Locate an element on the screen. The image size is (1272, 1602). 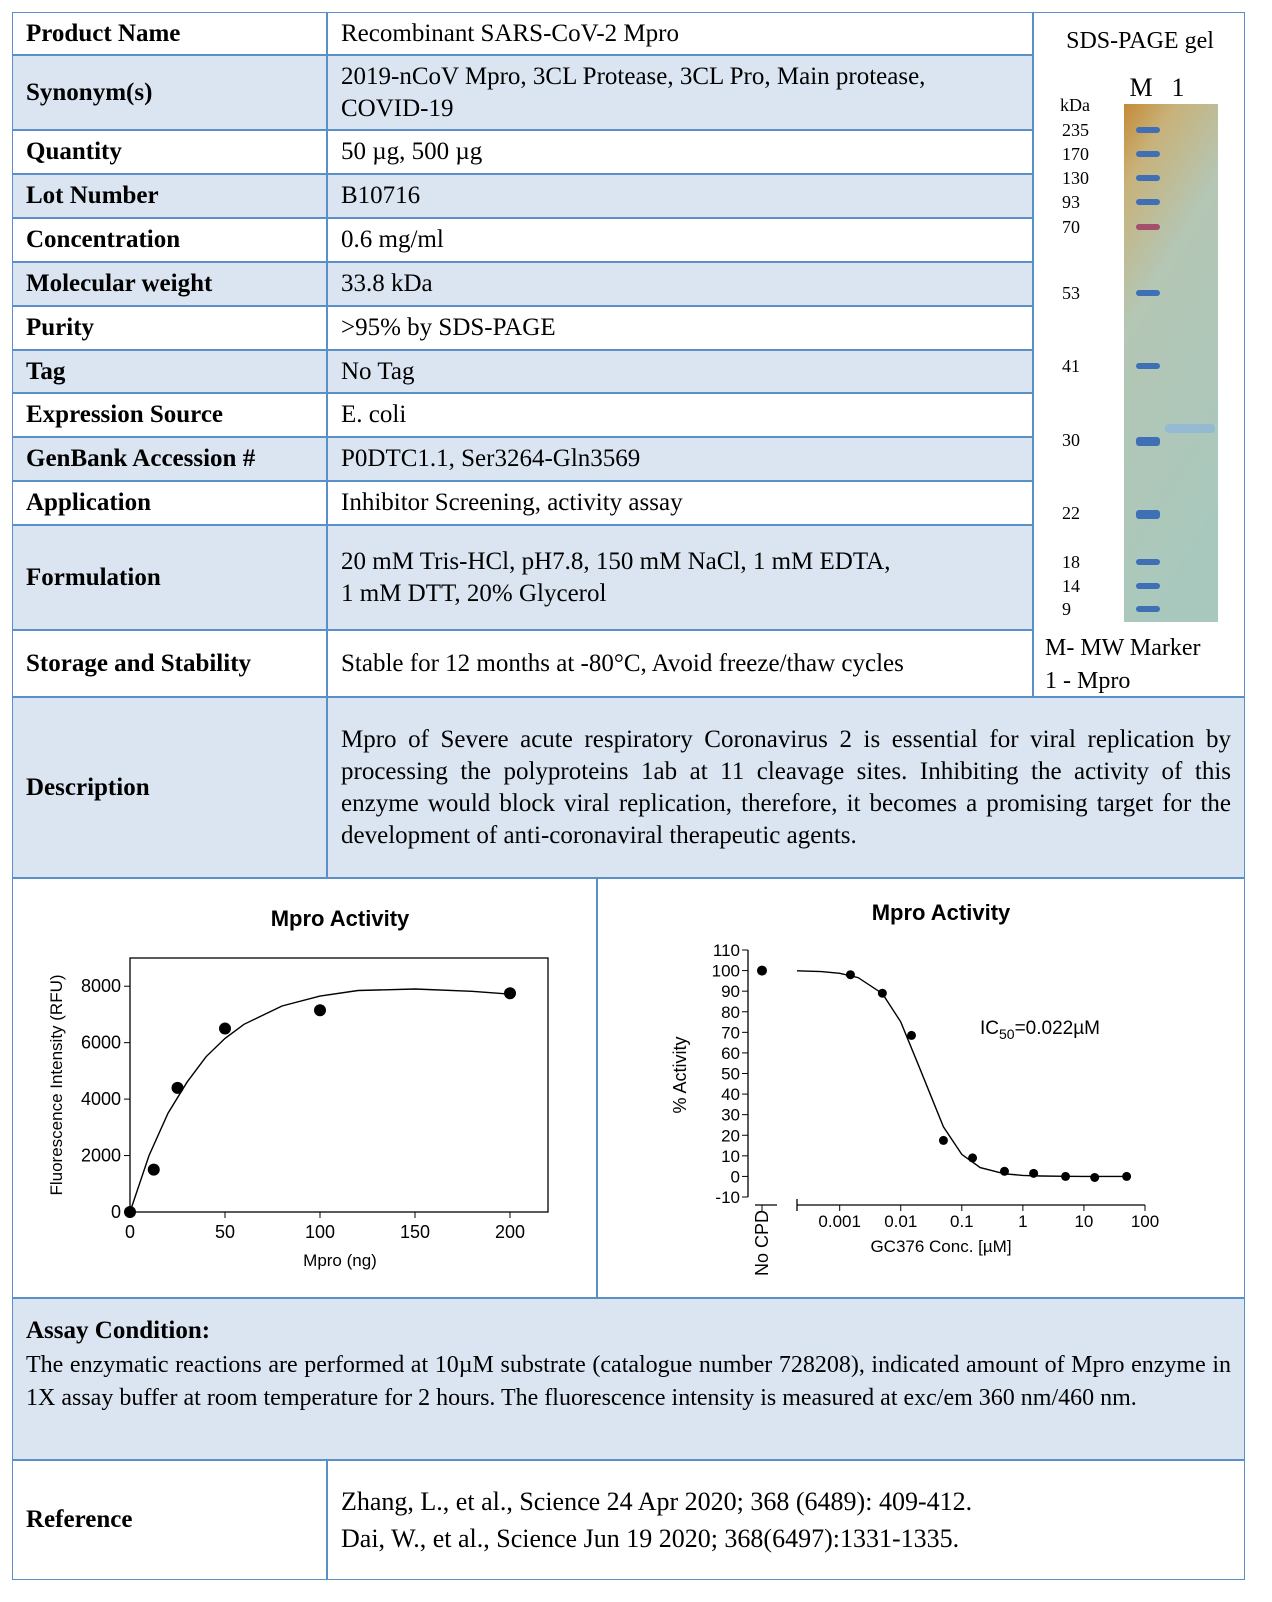
row-value: 0.6 mg/ml is located at coordinates (680, 240).